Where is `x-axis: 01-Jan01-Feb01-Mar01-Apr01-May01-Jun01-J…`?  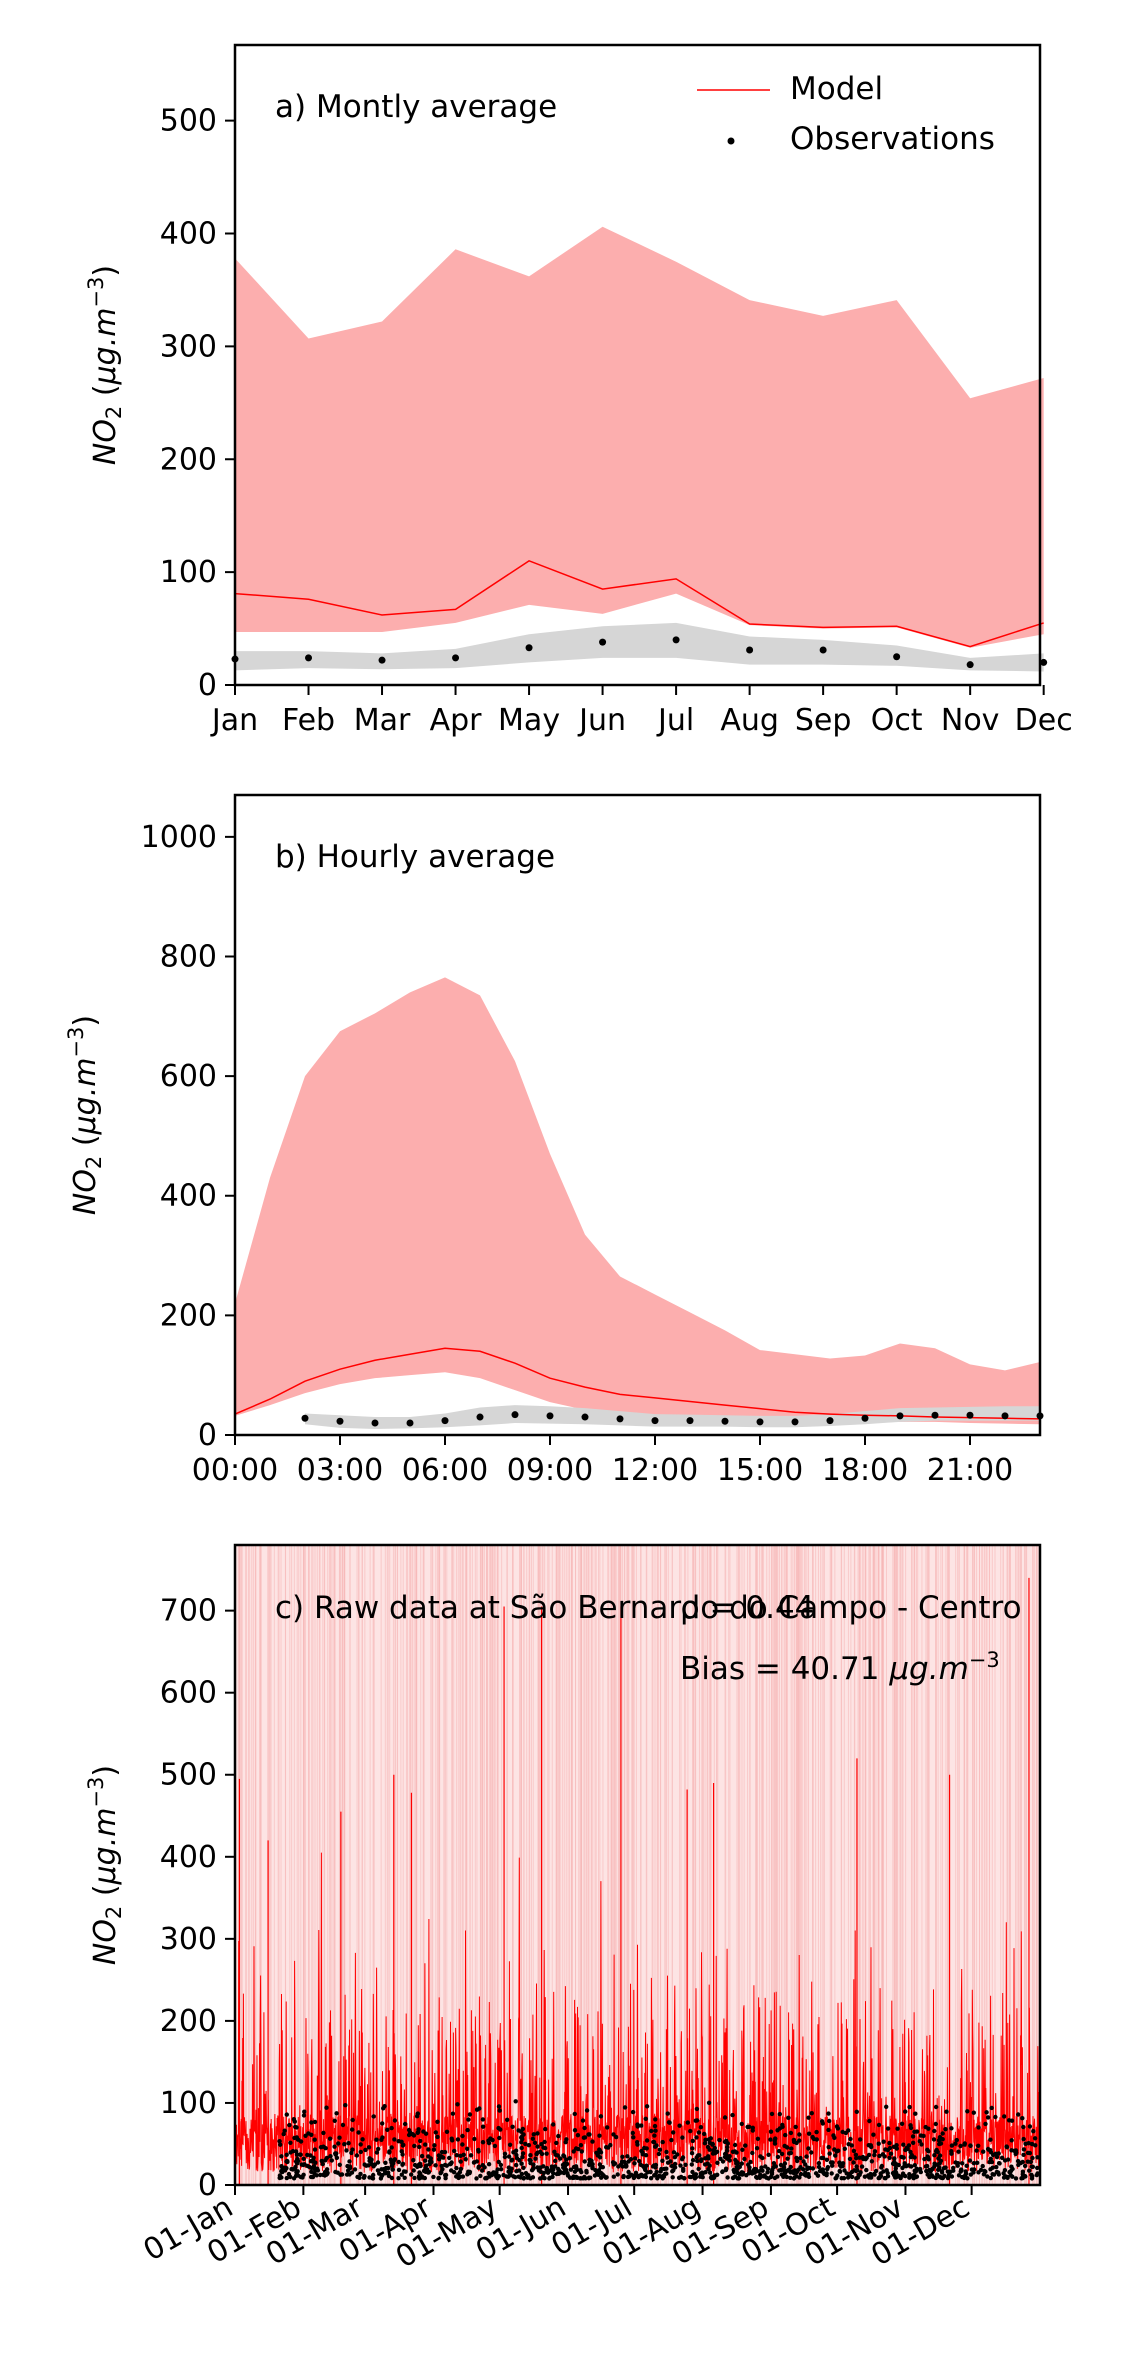 x-axis: 01-Jan01-Feb01-Mar01-Apr01-May01-Jun01-J… is located at coordinates (557, 2230).